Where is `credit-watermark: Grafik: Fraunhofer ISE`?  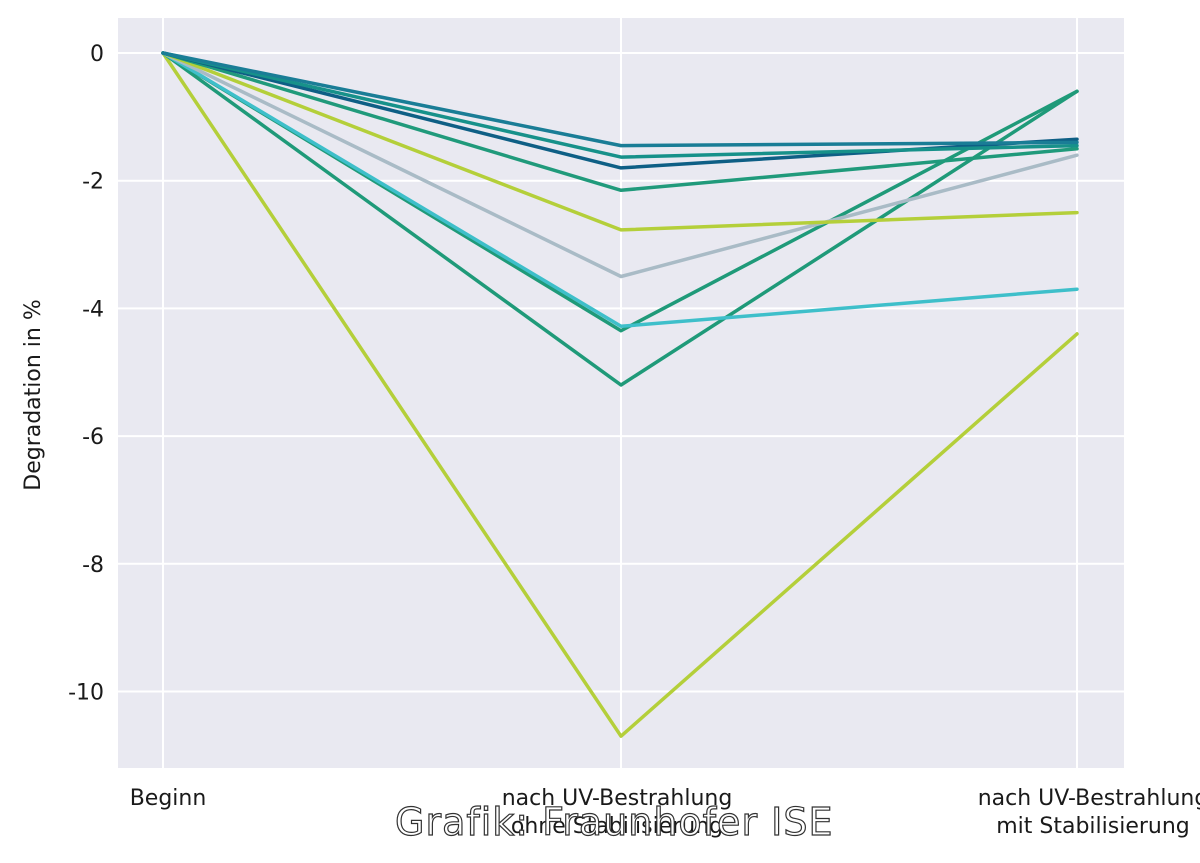
credit-watermark: Grafik: Fraunhofer ISE is located at coordinates (614, 821).